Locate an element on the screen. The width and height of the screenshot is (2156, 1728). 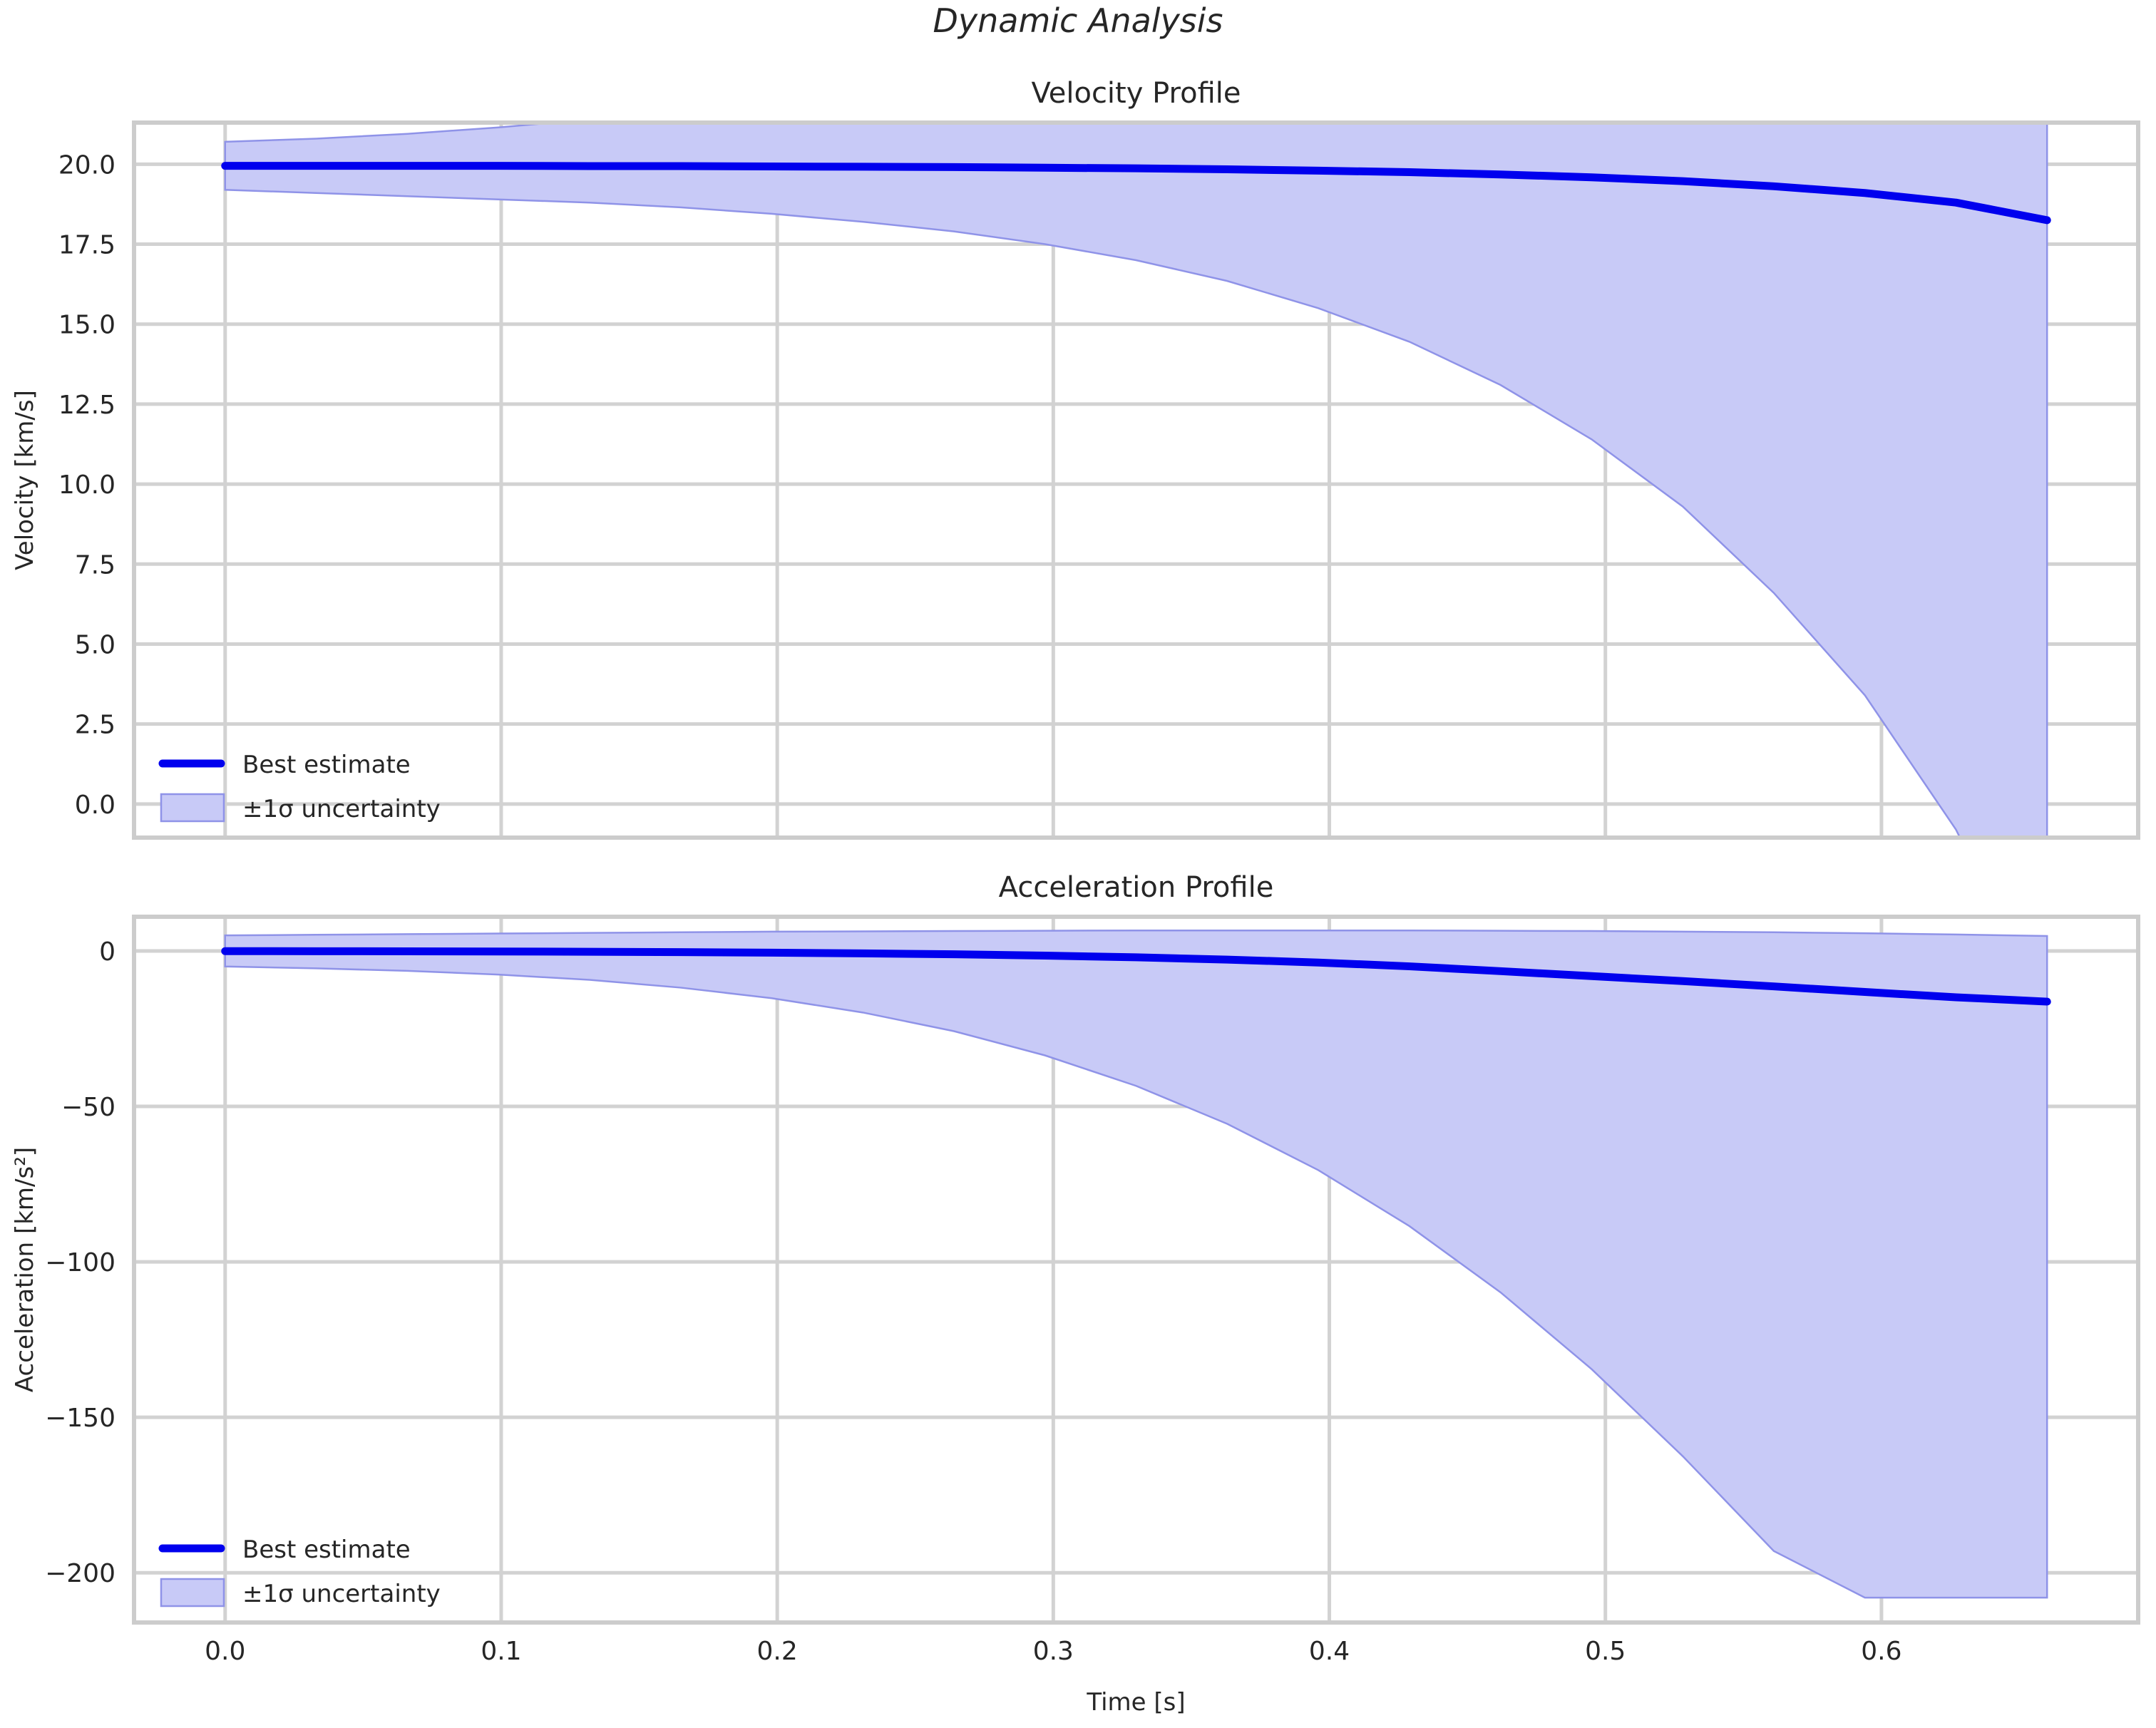
ytick-label-acceleration: −200 is located at coordinates (80, 1573).